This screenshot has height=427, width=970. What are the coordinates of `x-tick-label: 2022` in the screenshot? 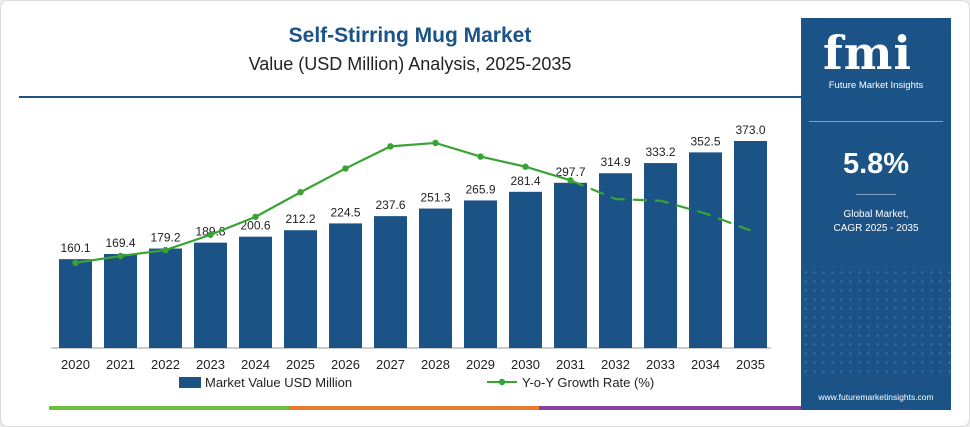 It's located at (165, 364).